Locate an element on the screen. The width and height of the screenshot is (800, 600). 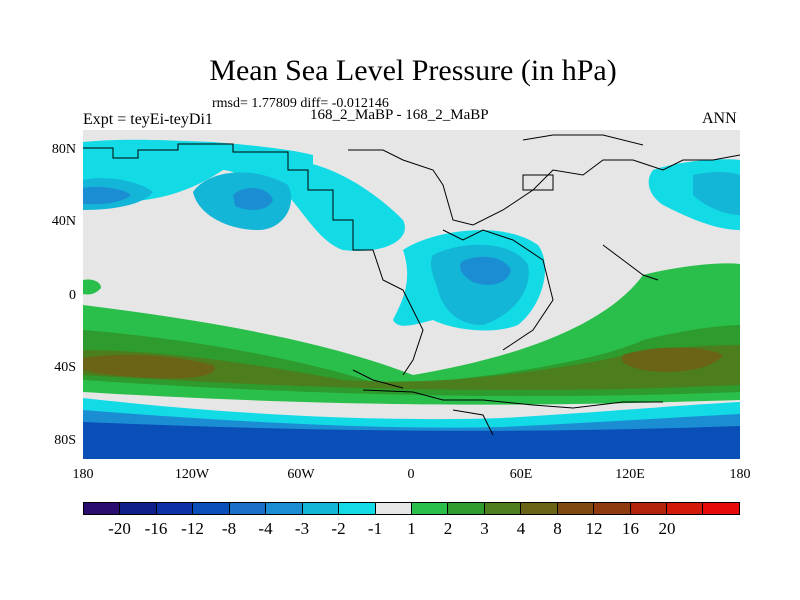
colorbar-label: 8 is located at coordinates (557, 528).